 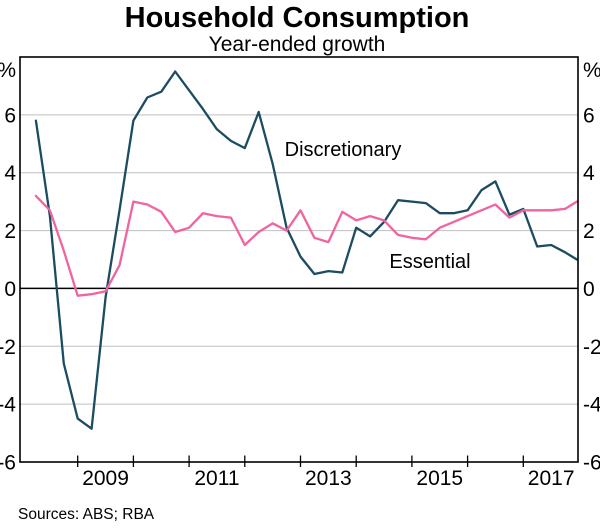 I want to click on y-axis-unit-left: %, so click(x=8, y=70).